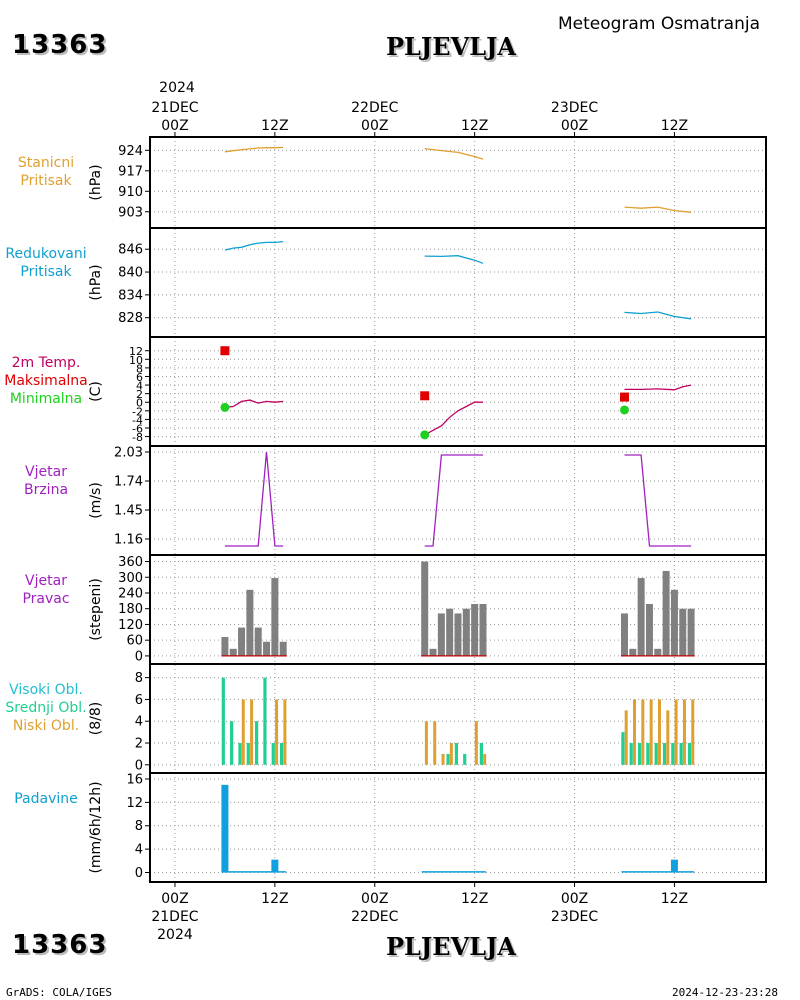 The image size is (800, 1000). I want to click on y-tick-label: 16, so click(134, 780).